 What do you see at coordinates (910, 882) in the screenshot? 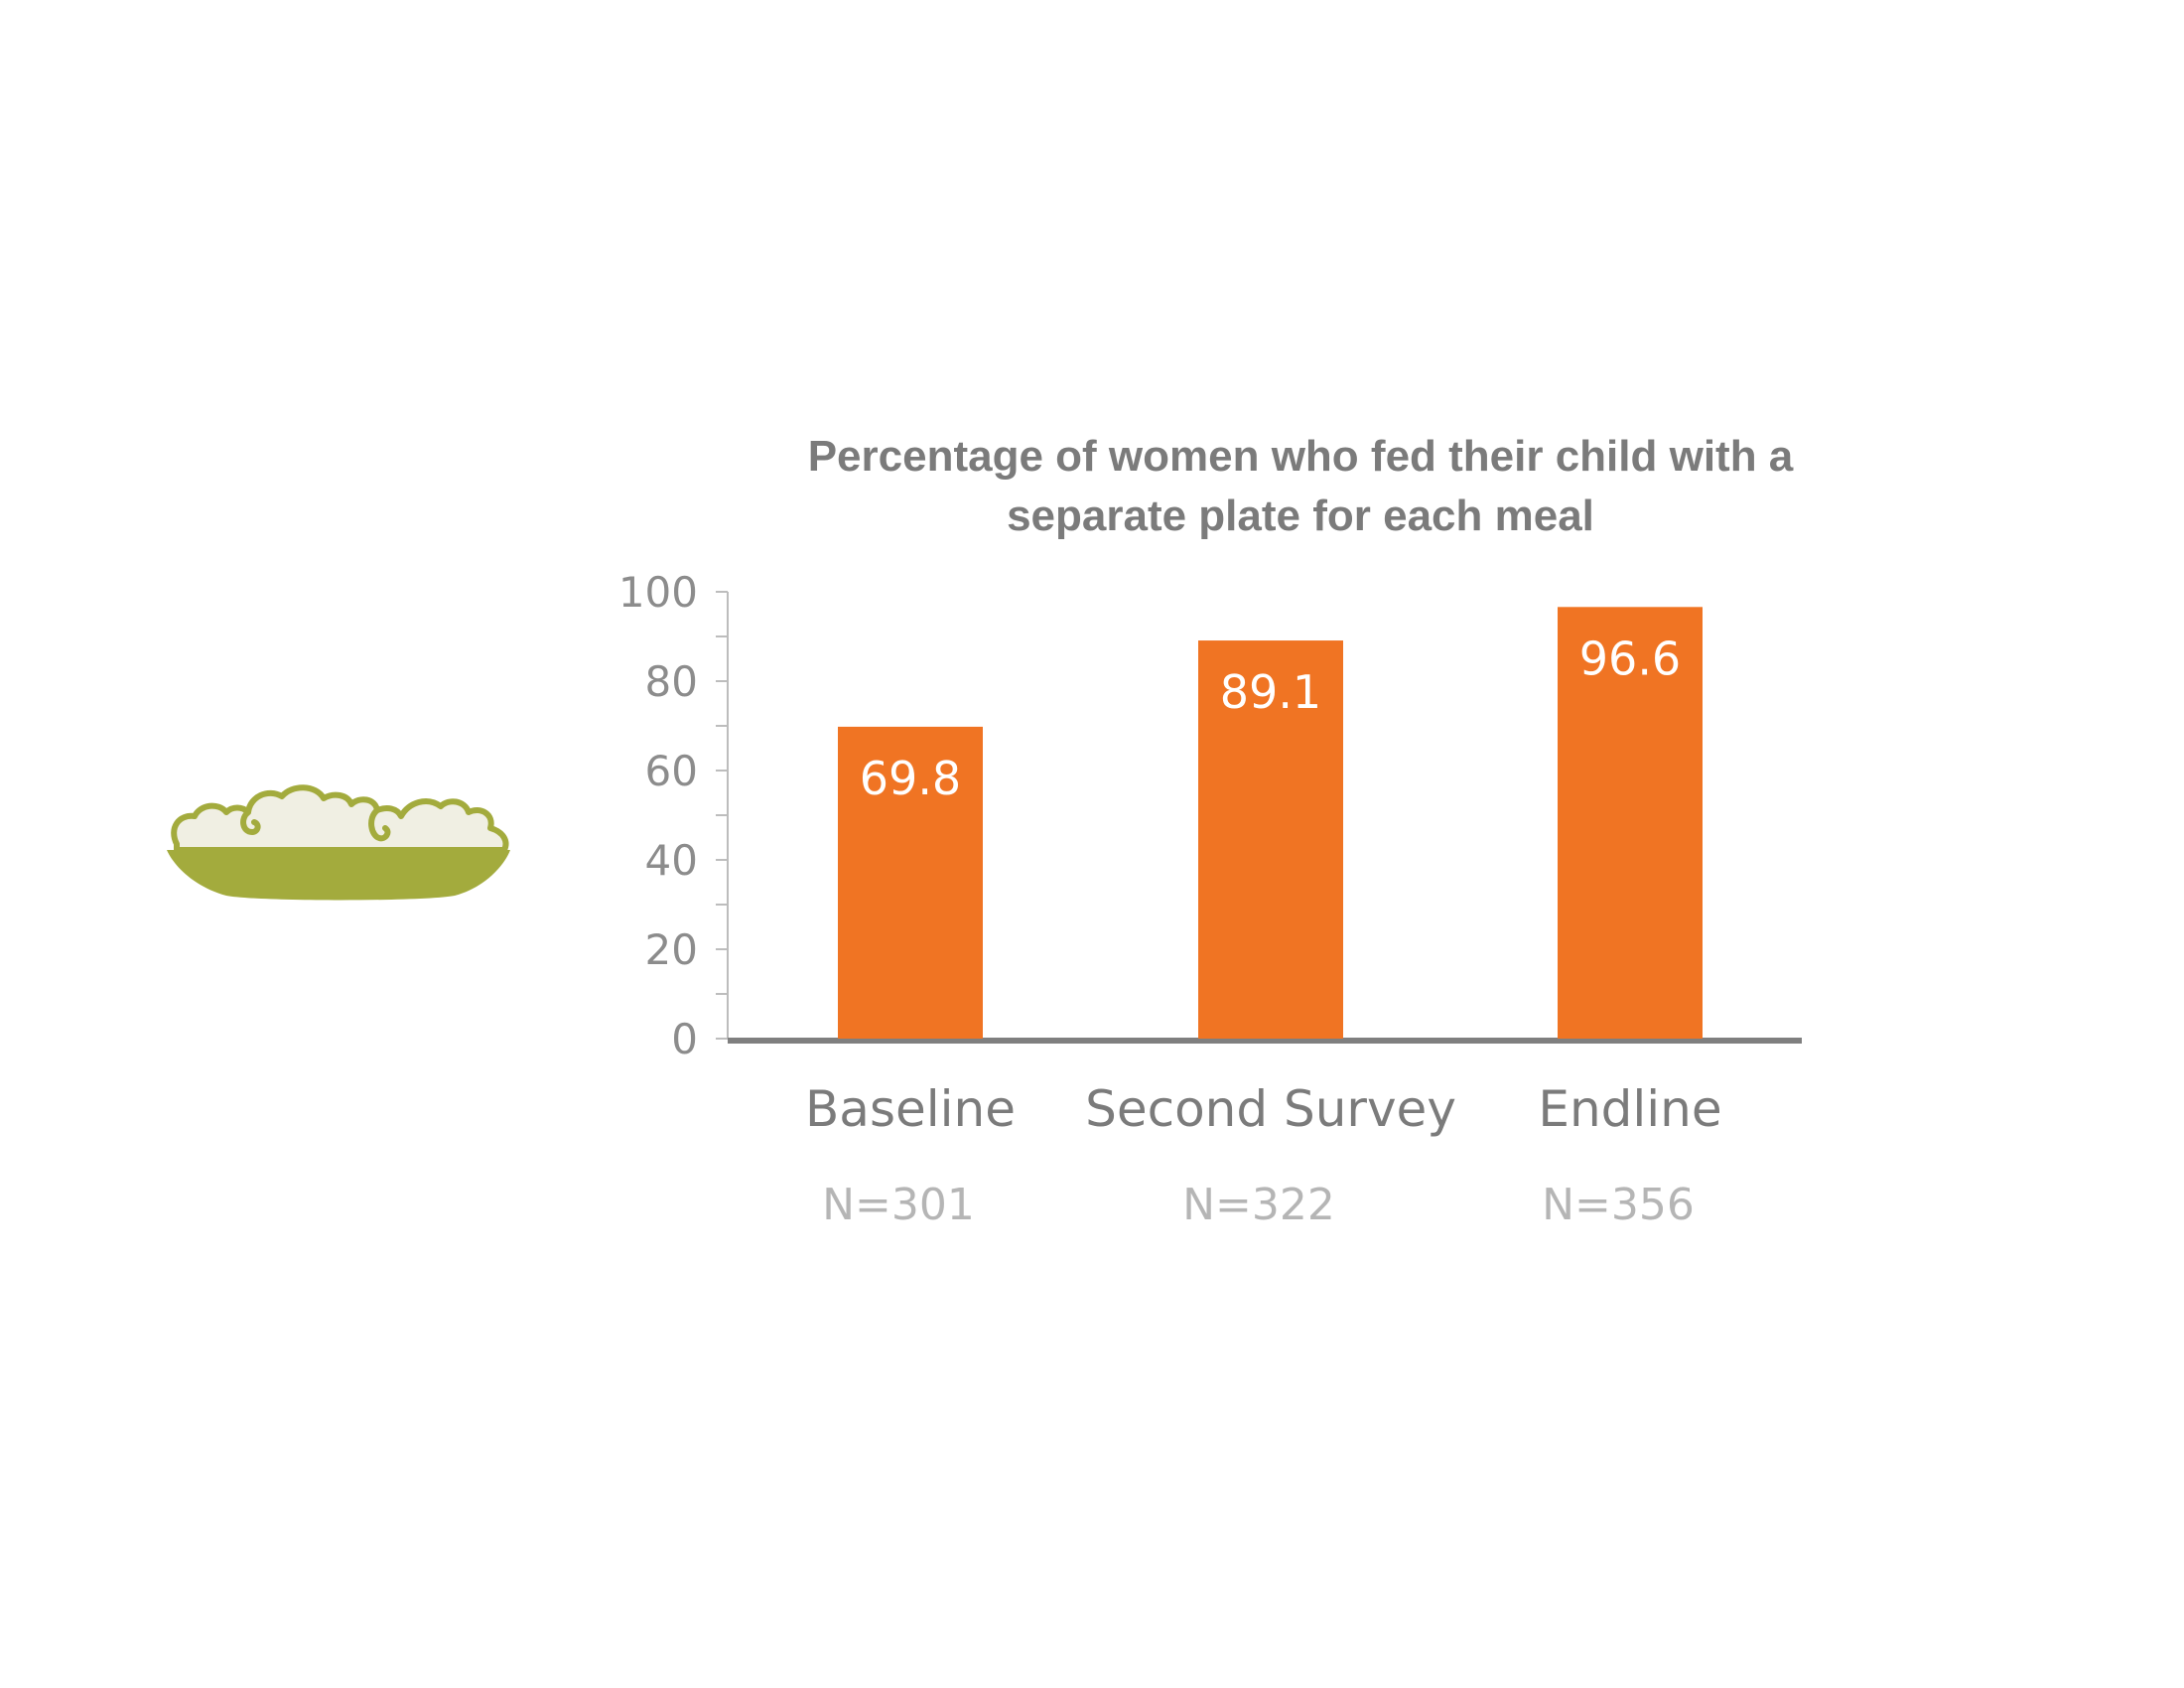
I see `bar-baseline` at bounding box center [910, 882].